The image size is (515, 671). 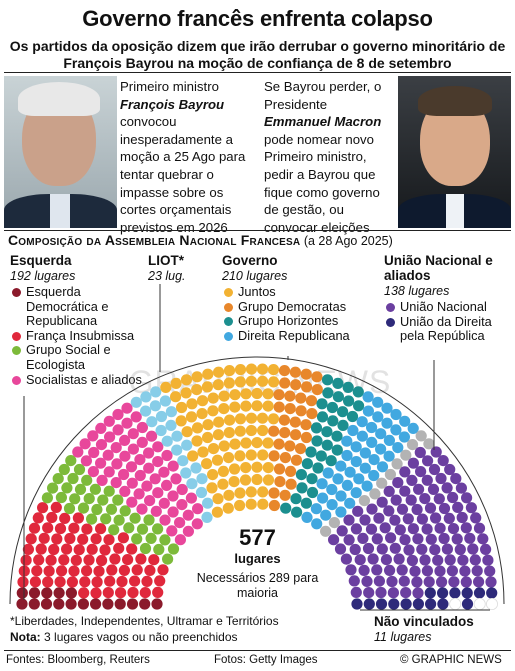 What do you see at coordinates (68, 357) in the screenshot?
I see `legend-label: Grupo Social e Ecologista` at bounding box center [68, 357].